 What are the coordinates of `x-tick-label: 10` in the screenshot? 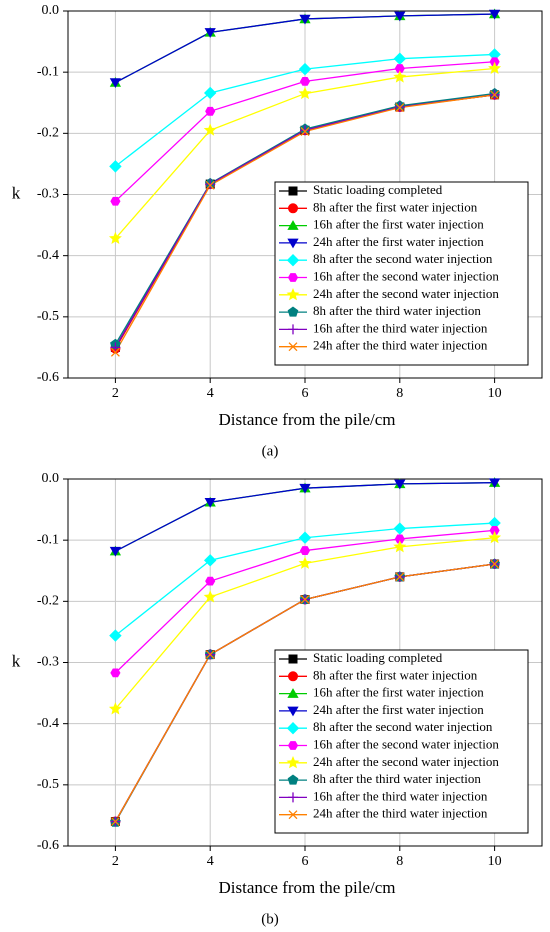 It's located at (495, 393).